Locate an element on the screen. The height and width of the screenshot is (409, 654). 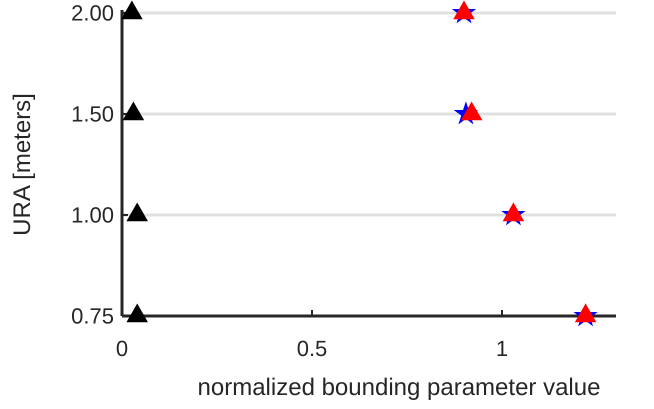
x-tick-label: 0.5 is located at coordinates (312, 348).